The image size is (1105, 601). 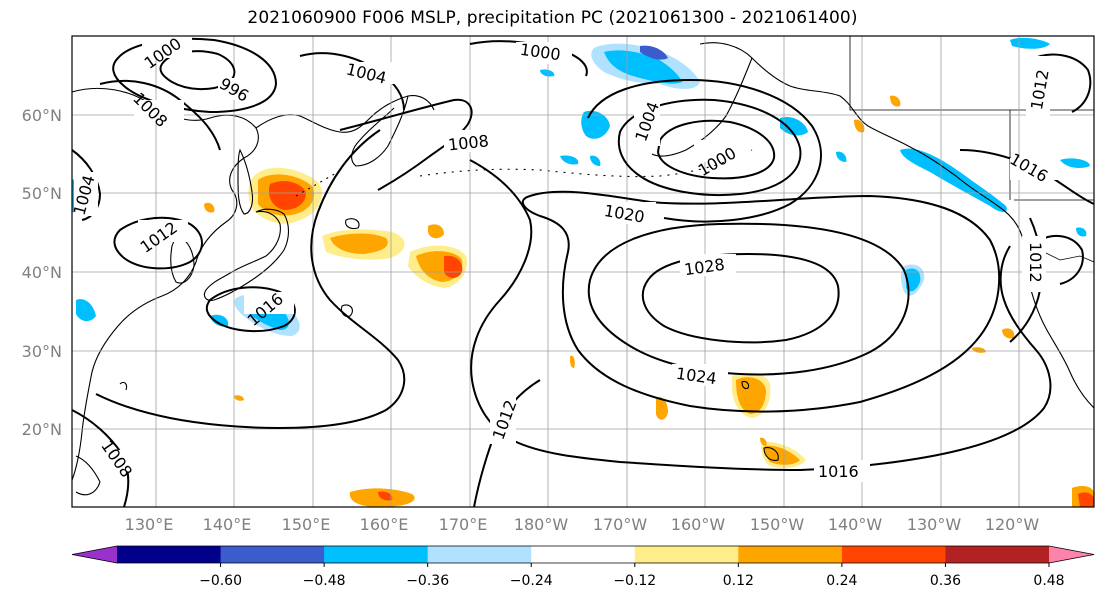 What do you see at coordinates (42, 351) in the screenshot?
I see `lat-label: 30°N` at bounding box center [42, 351].